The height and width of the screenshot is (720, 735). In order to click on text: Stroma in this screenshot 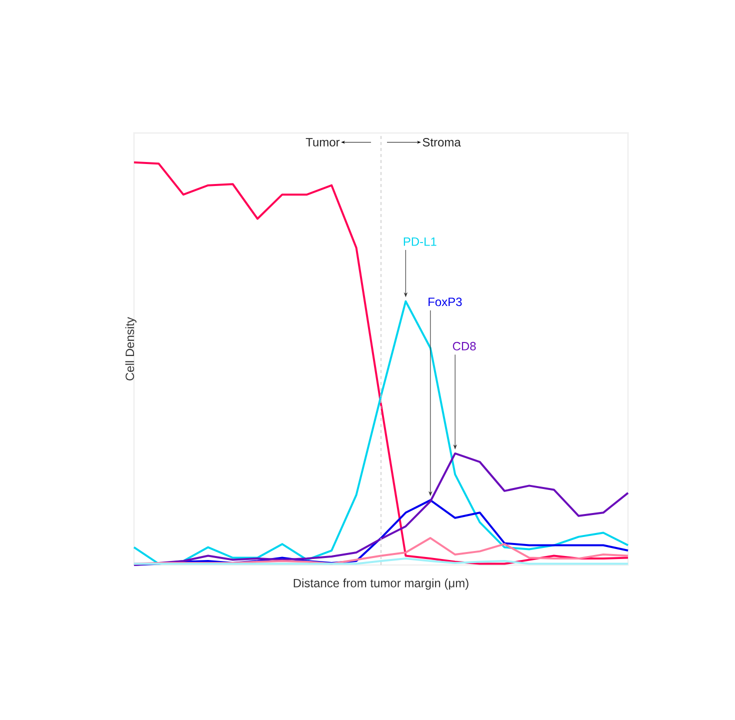, I will do `click(441, 142)`.